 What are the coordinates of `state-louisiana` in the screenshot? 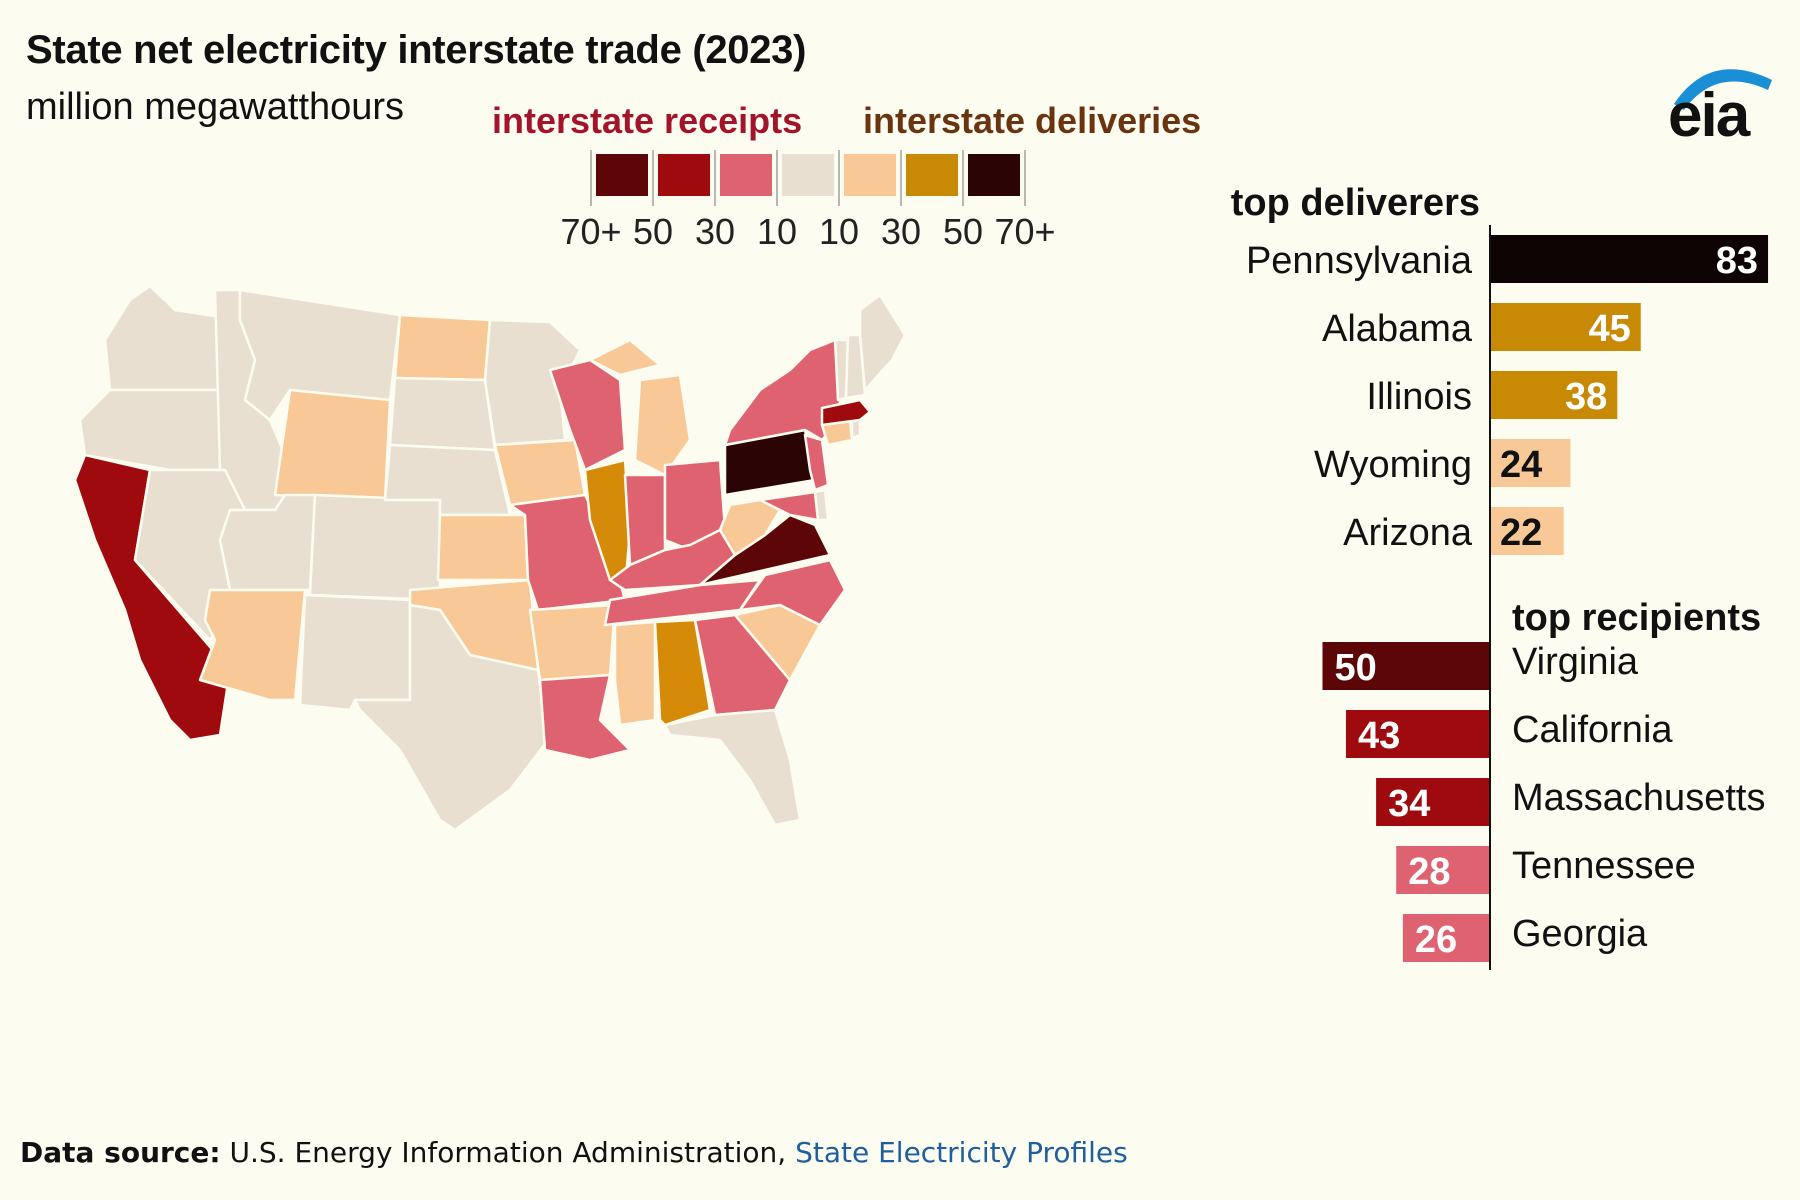 It's located at (585, 717).